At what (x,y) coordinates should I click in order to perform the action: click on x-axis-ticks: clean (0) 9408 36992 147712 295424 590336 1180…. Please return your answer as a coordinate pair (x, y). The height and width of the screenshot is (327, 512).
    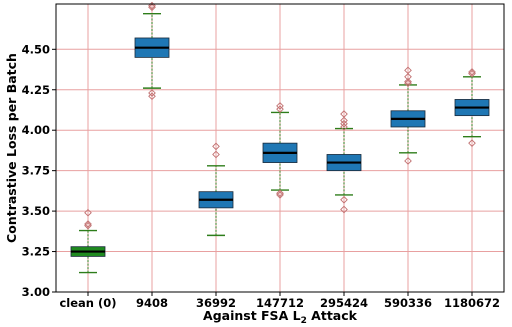
    Looking at the image, I should click on (279, 301).